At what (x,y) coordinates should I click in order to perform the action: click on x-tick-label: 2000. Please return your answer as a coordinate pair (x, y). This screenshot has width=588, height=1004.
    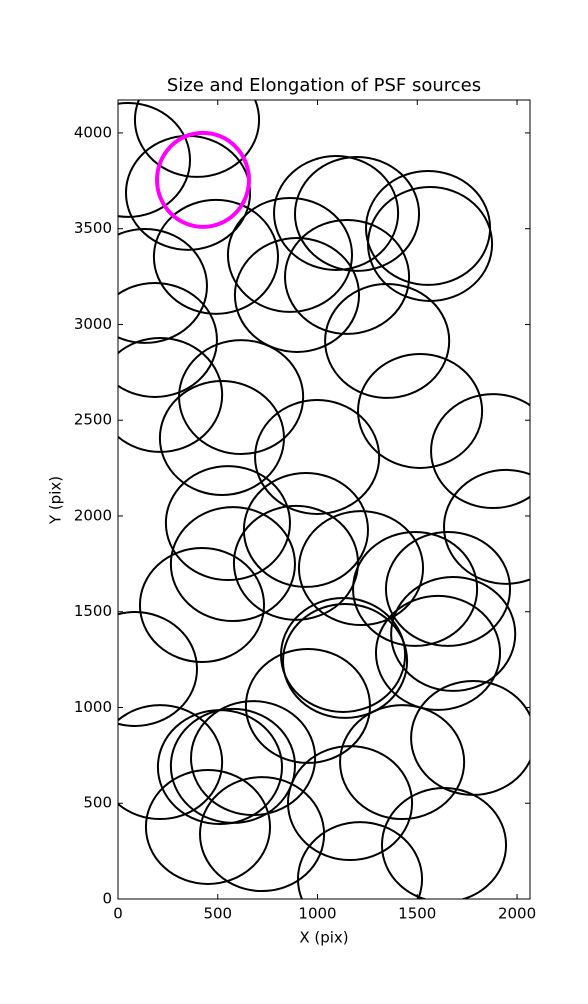
    Looking at the image, I should click on (517, 914).